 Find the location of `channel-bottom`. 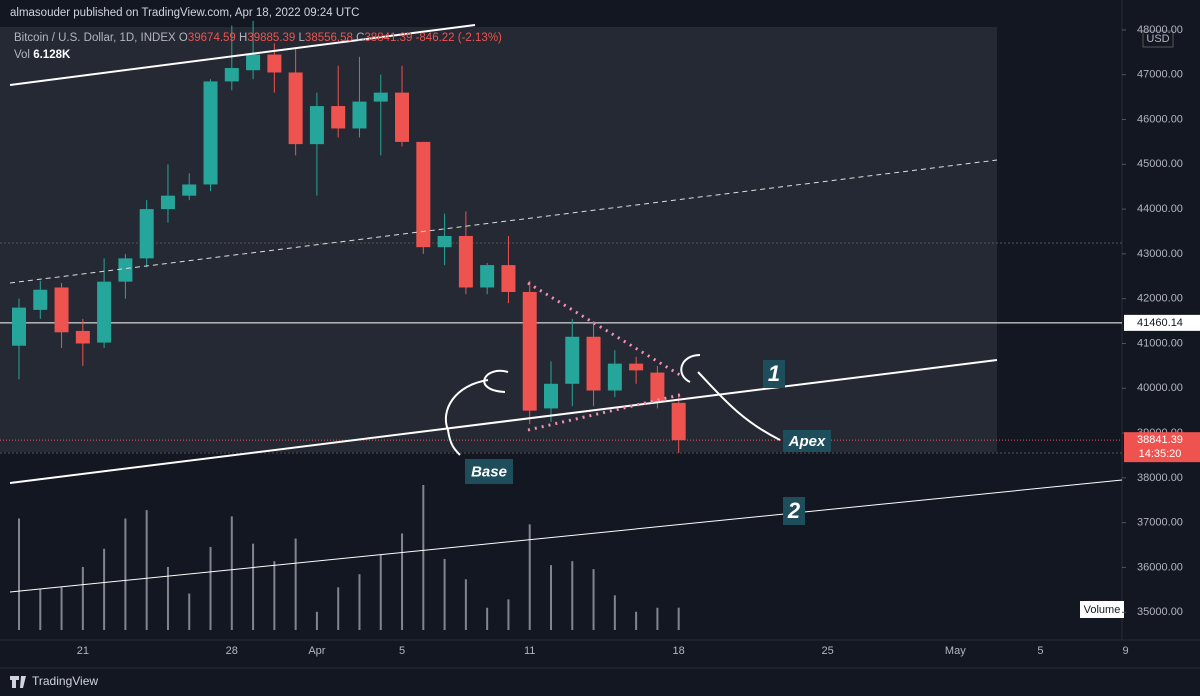

channel-bottom is located at coordinates (503, 421).